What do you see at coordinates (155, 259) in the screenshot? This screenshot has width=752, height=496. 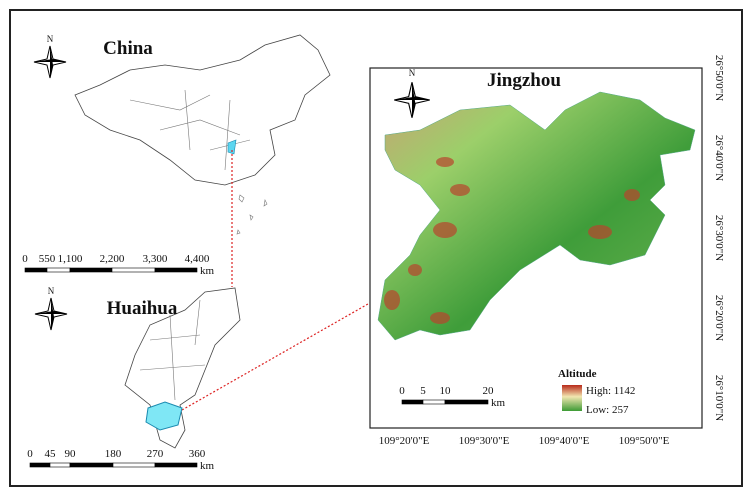 I see `scale-label: 3,300` at bounding box center [155, 259].